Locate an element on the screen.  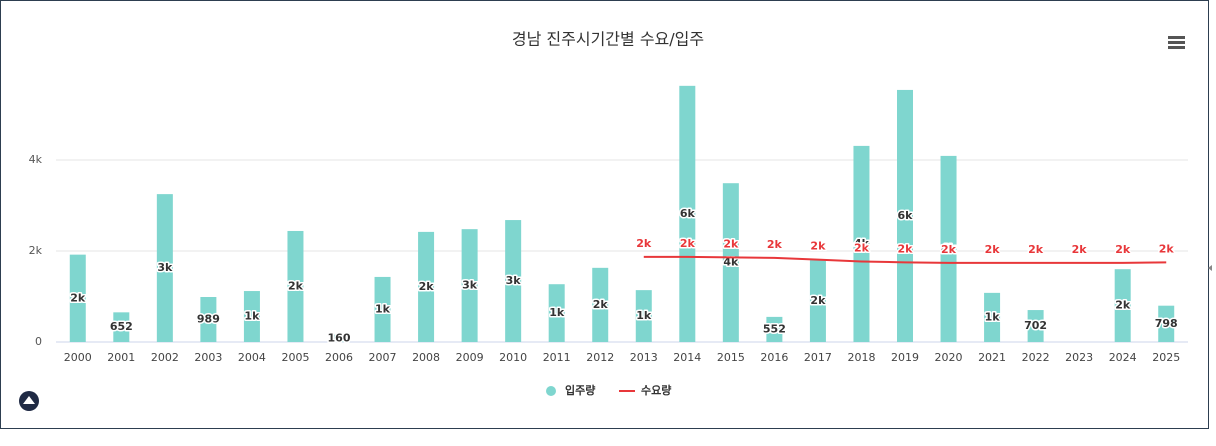
x-tick-label: 2002 is located at coordinates (165, 357).